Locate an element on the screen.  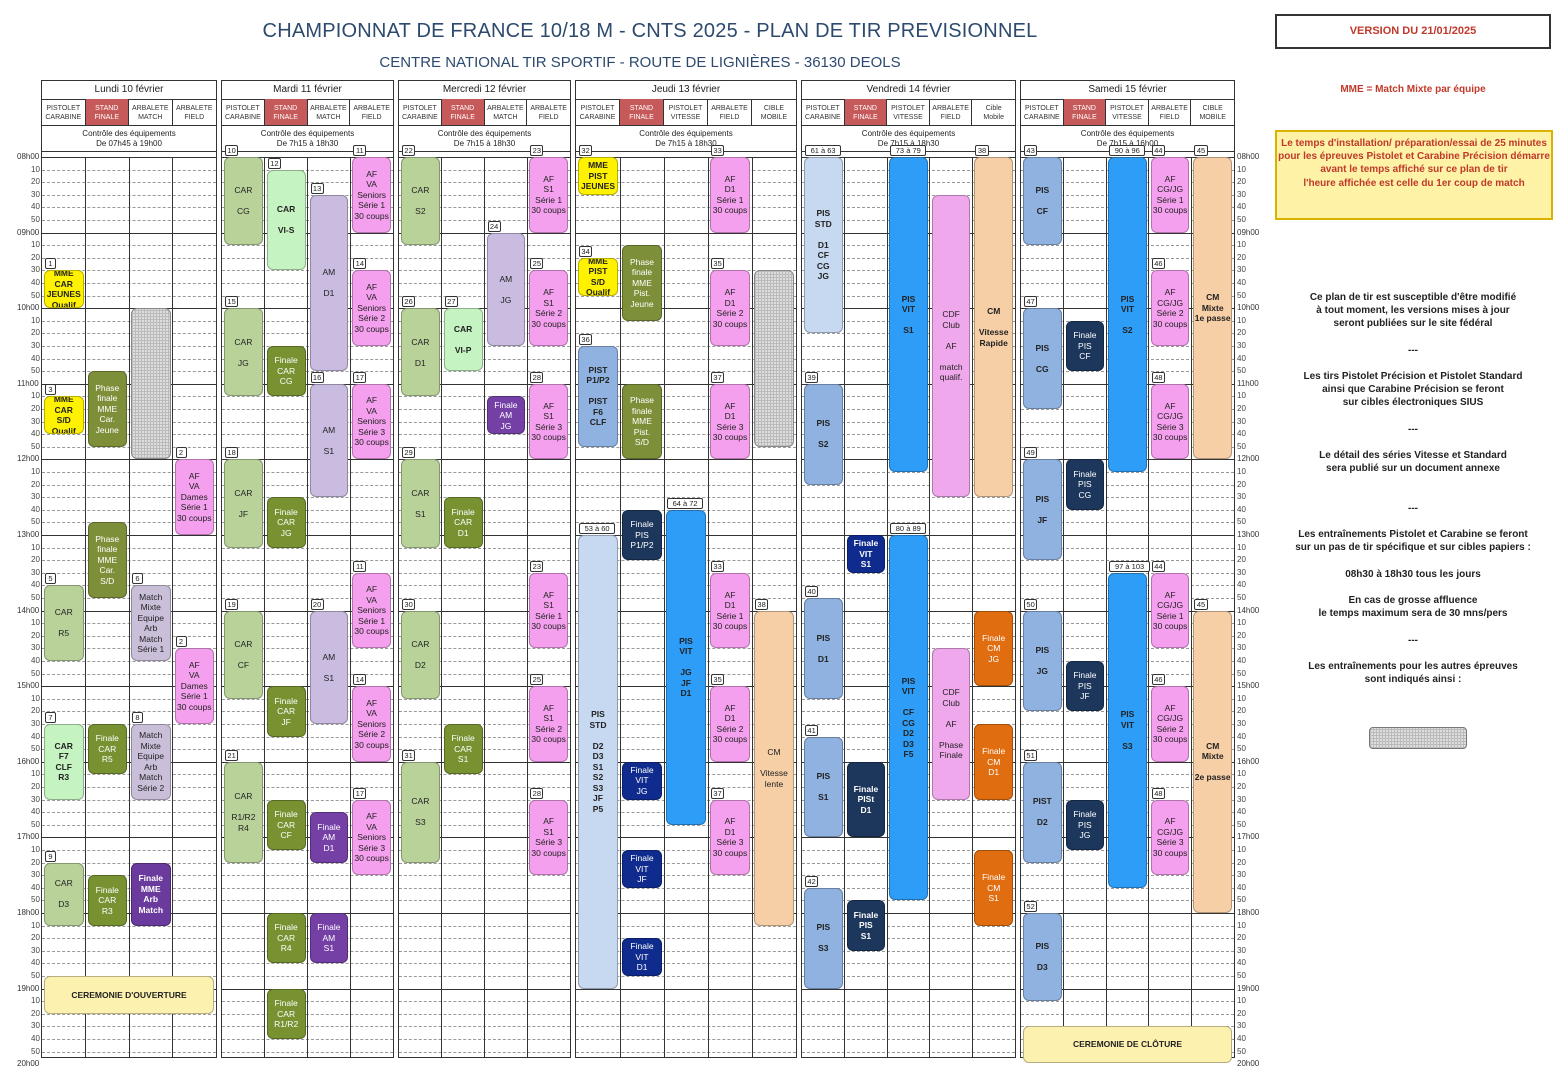
schedule-event: Finale CAR R3 is located at coordinates (107, 900).